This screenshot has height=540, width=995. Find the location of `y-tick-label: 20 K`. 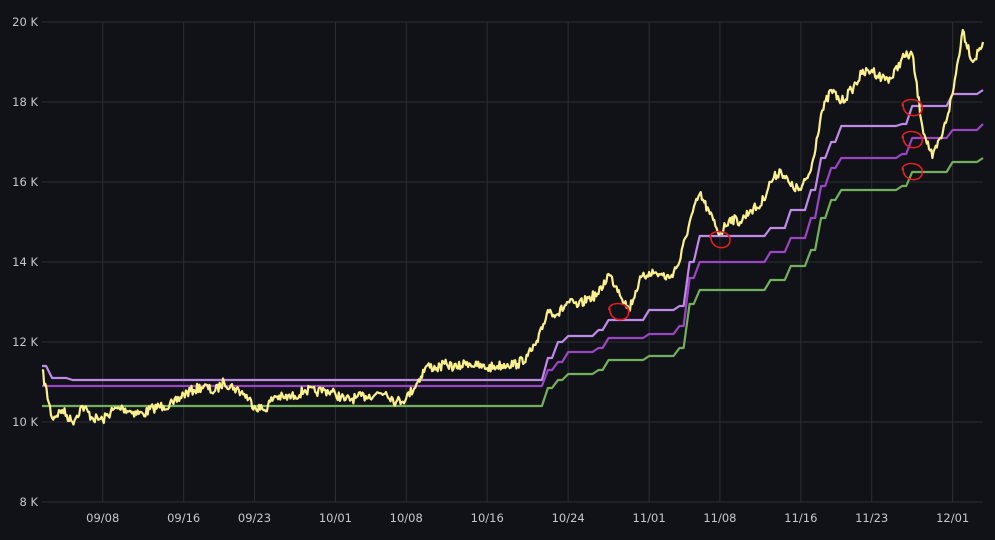

y-tick-label: 20 K is located at coordinates (25, 22).